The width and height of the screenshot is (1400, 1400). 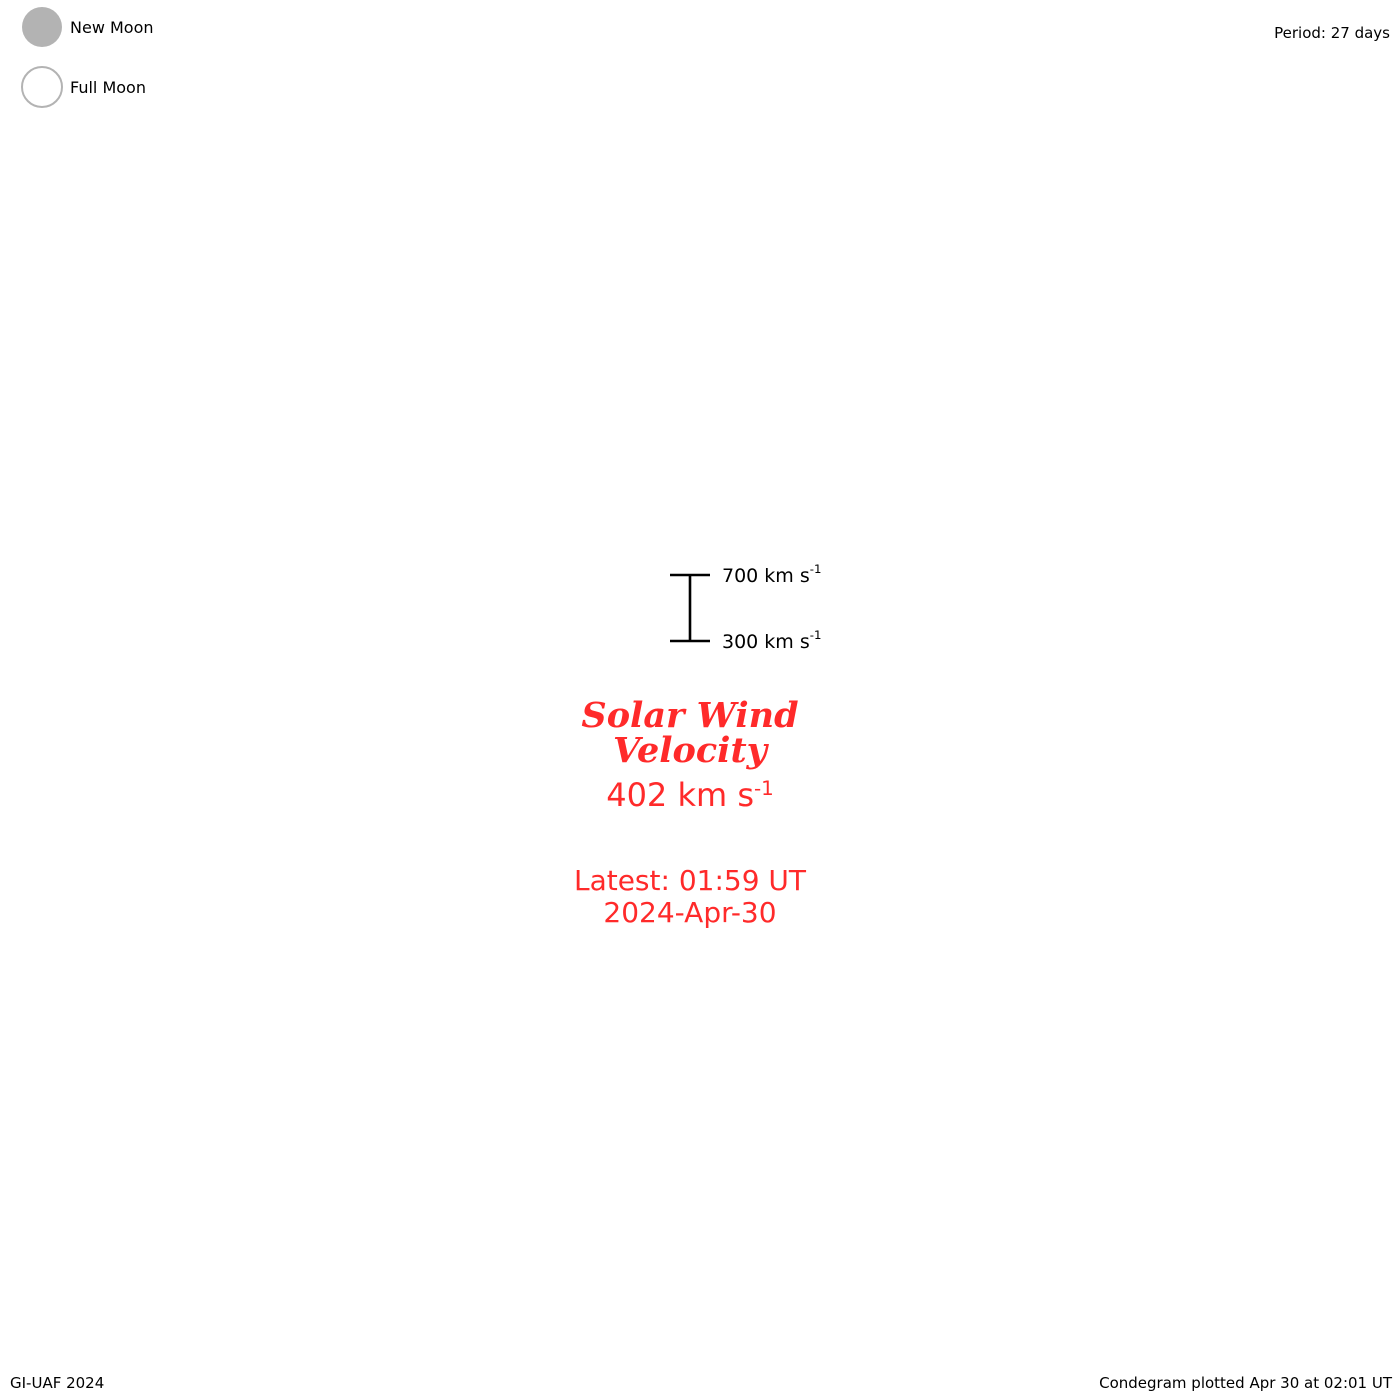 I want to click on scale-top-label: 700 km s-1, so click(x=772, y=574).